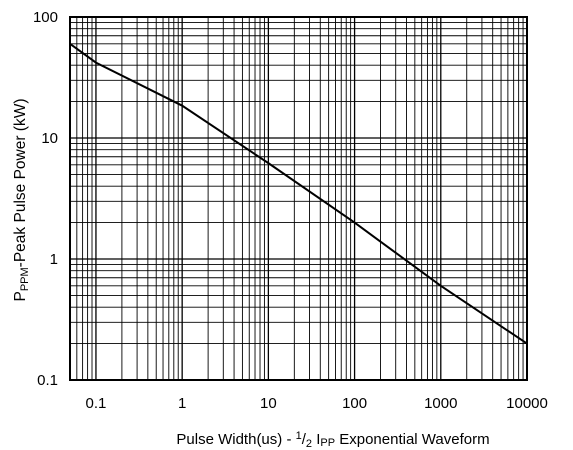 This screenshot has width=573, height=450. I want to click on x-tick-label: 1000, so click(440, 403).